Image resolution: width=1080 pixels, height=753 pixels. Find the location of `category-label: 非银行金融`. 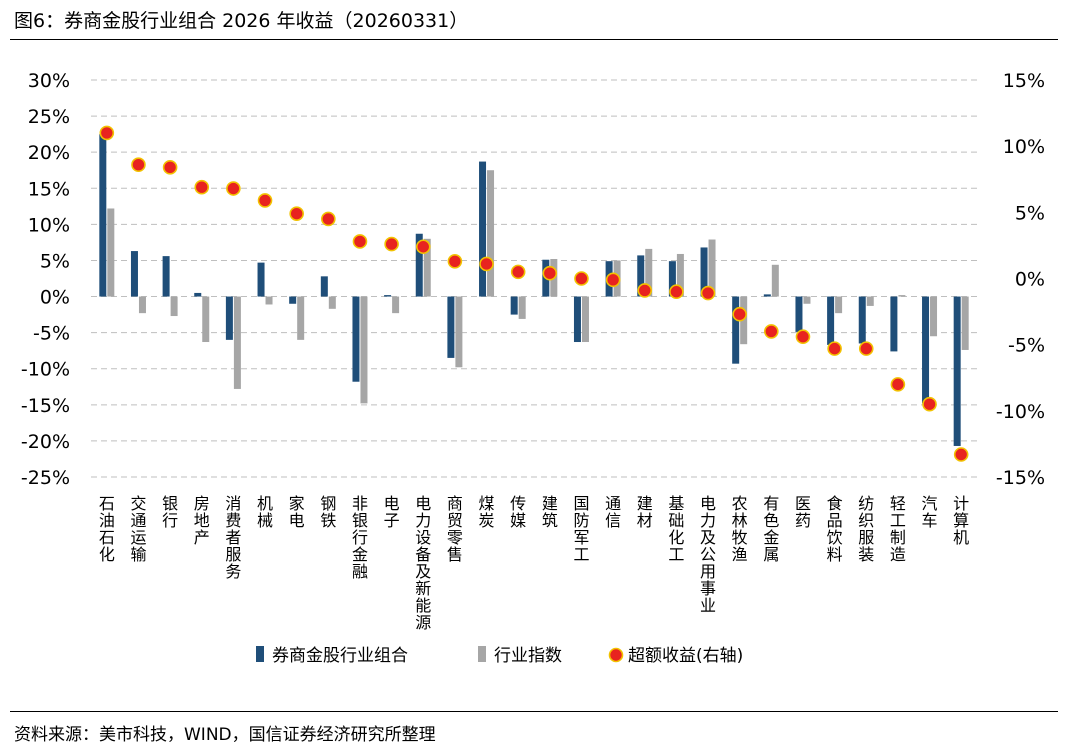

category-label: 非银行金融 is located at coordinates (360, 537).